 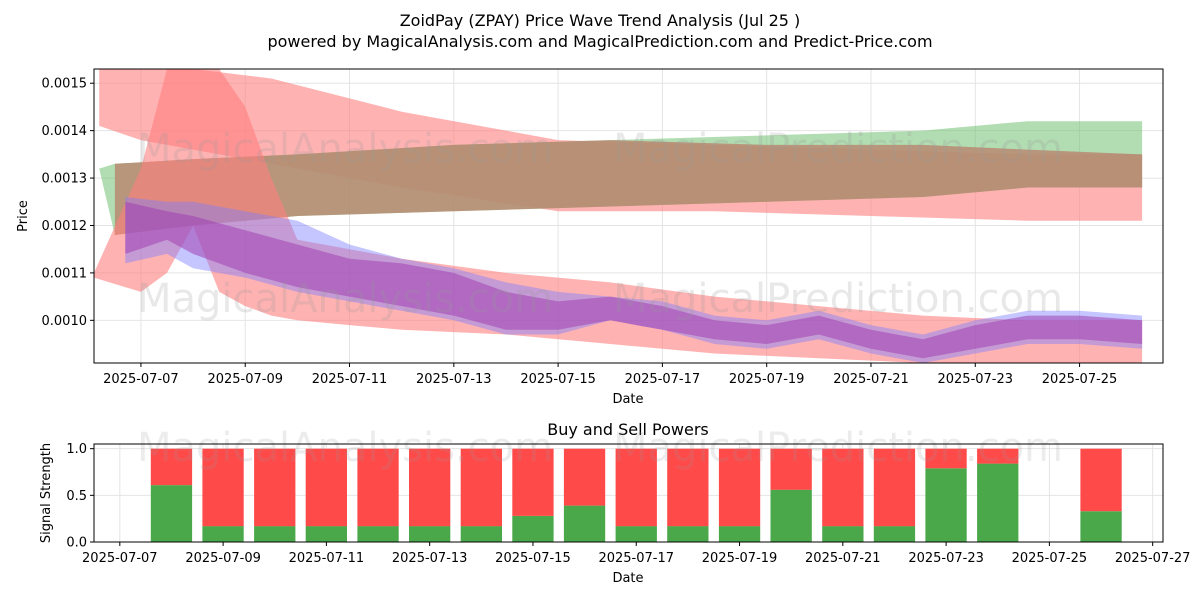 What do you see at coordinates (327, 558) in the screenshot?
I see `signal-x-tick-label: 2025-07-11` at bounding box center [327, 558].